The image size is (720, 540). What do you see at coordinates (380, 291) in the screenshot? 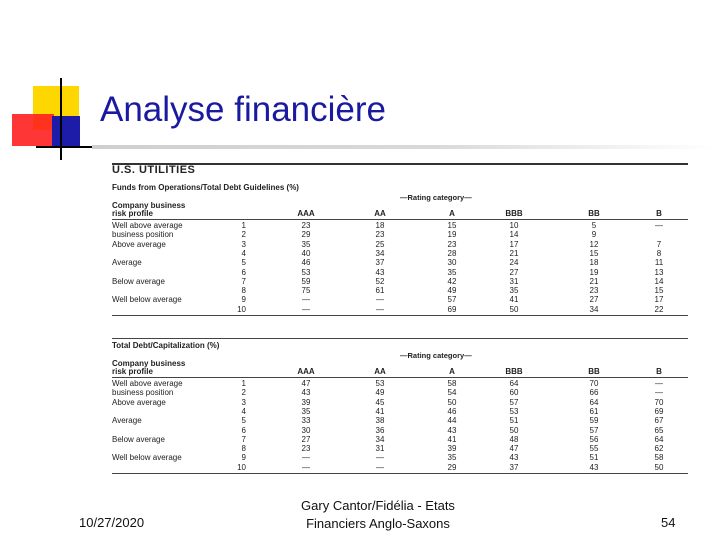
I see `table-cell: 61` at bounding box center [380, 291].